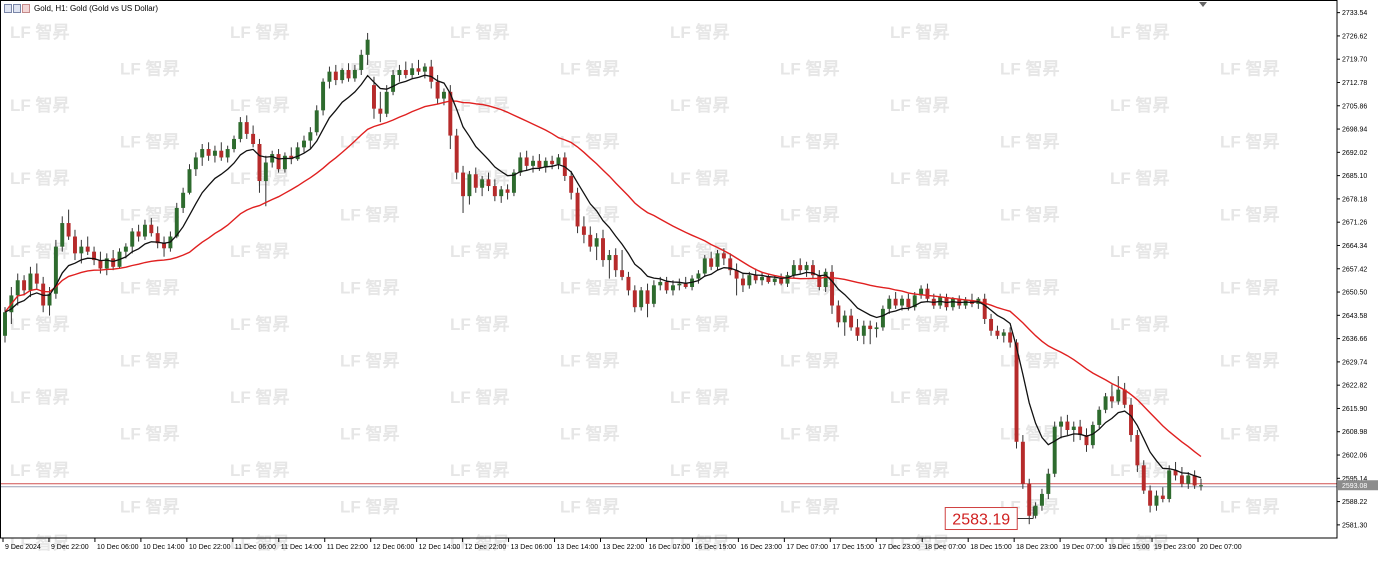 The height and width of the screenshot is (563, 1378). Describe the element at coordinates (899, 547) in the screenshot. I see `x-tick-label: 17 Dec 23:00` at that location.